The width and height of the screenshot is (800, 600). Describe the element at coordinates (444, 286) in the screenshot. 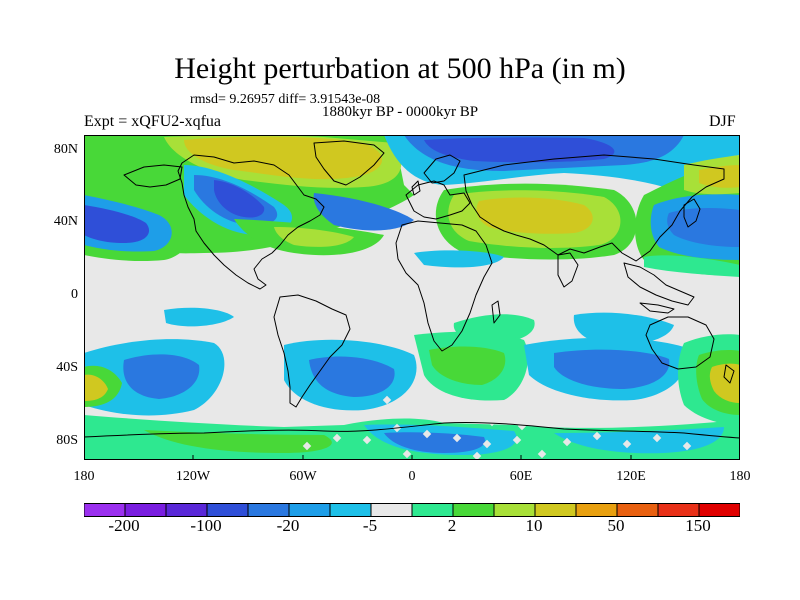

I see `coast-africa` at that location.